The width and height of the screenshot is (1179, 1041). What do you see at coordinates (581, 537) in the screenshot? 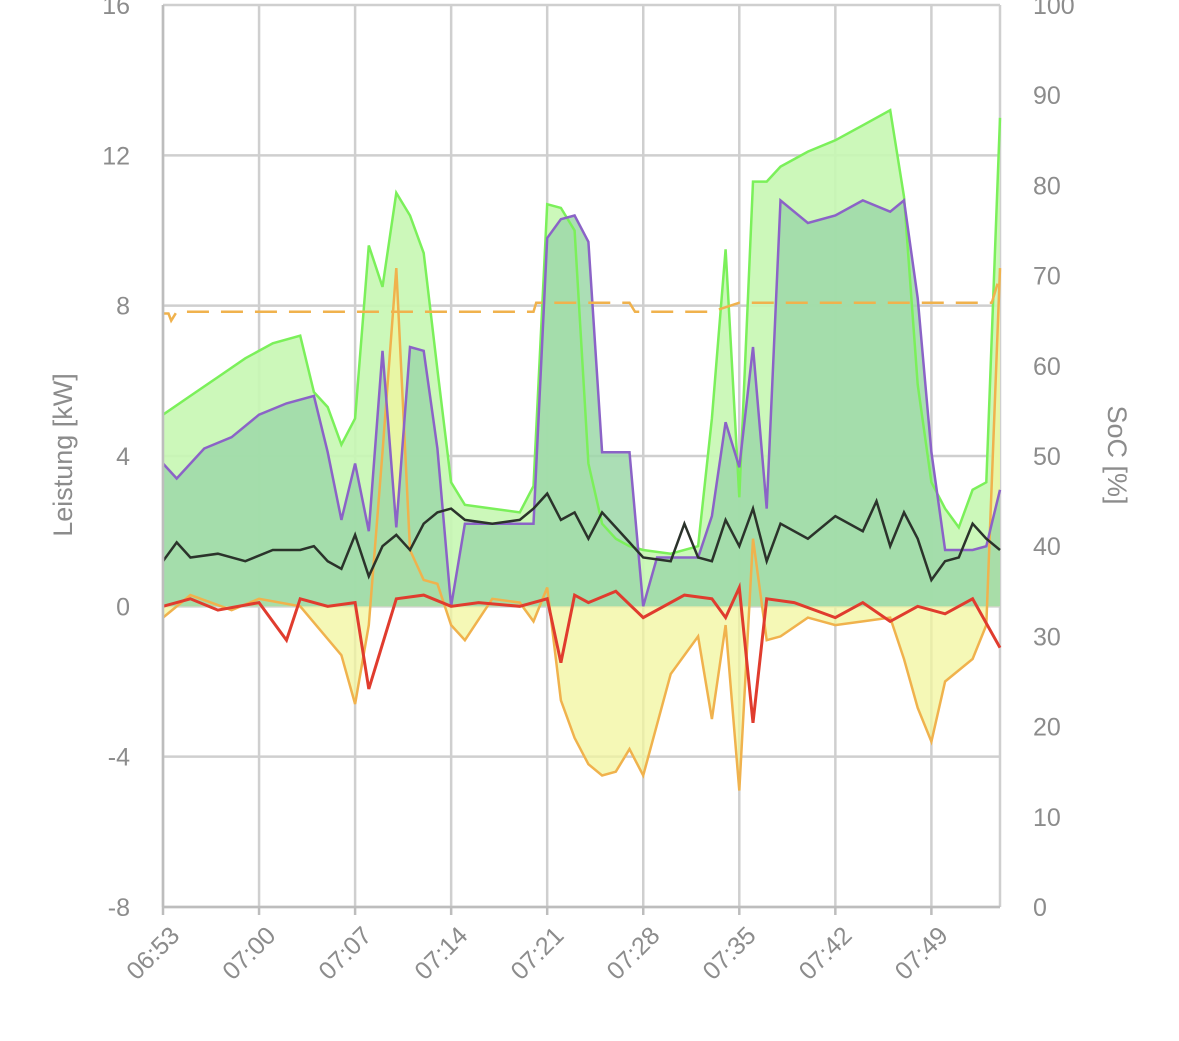
I see `house-consumption-line` at bounding box center [581, 537].